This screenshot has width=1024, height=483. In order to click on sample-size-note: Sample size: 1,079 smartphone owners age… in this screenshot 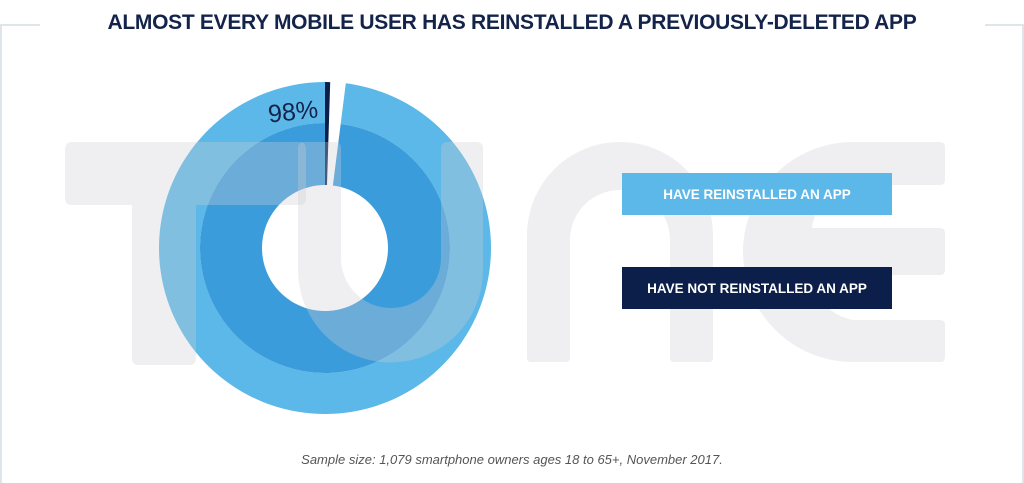, I will do `click(512, 459)`.